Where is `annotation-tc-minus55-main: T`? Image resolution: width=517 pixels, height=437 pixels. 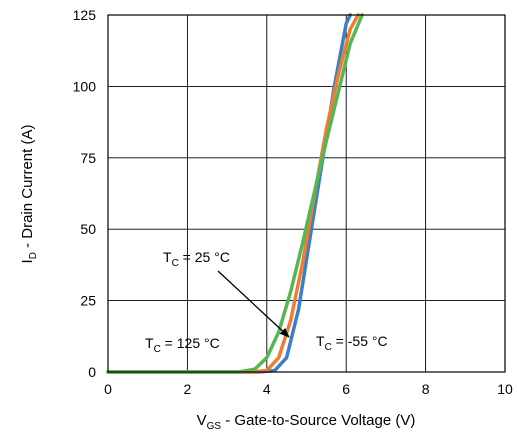
annotation-tc-minus55-main: T is located at coordinates (320, 341).